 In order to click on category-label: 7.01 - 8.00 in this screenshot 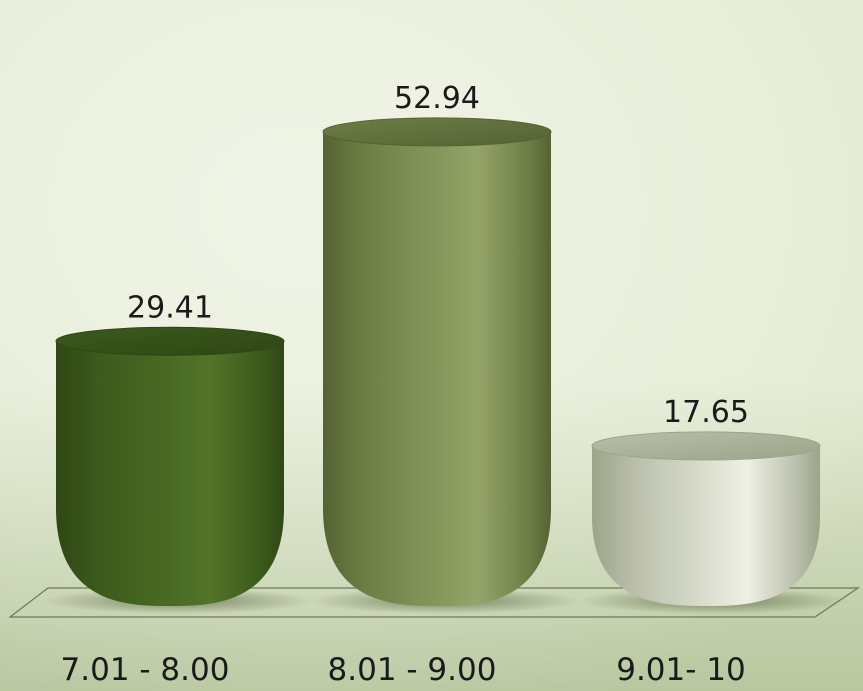, I will do `click(145, 670)`.